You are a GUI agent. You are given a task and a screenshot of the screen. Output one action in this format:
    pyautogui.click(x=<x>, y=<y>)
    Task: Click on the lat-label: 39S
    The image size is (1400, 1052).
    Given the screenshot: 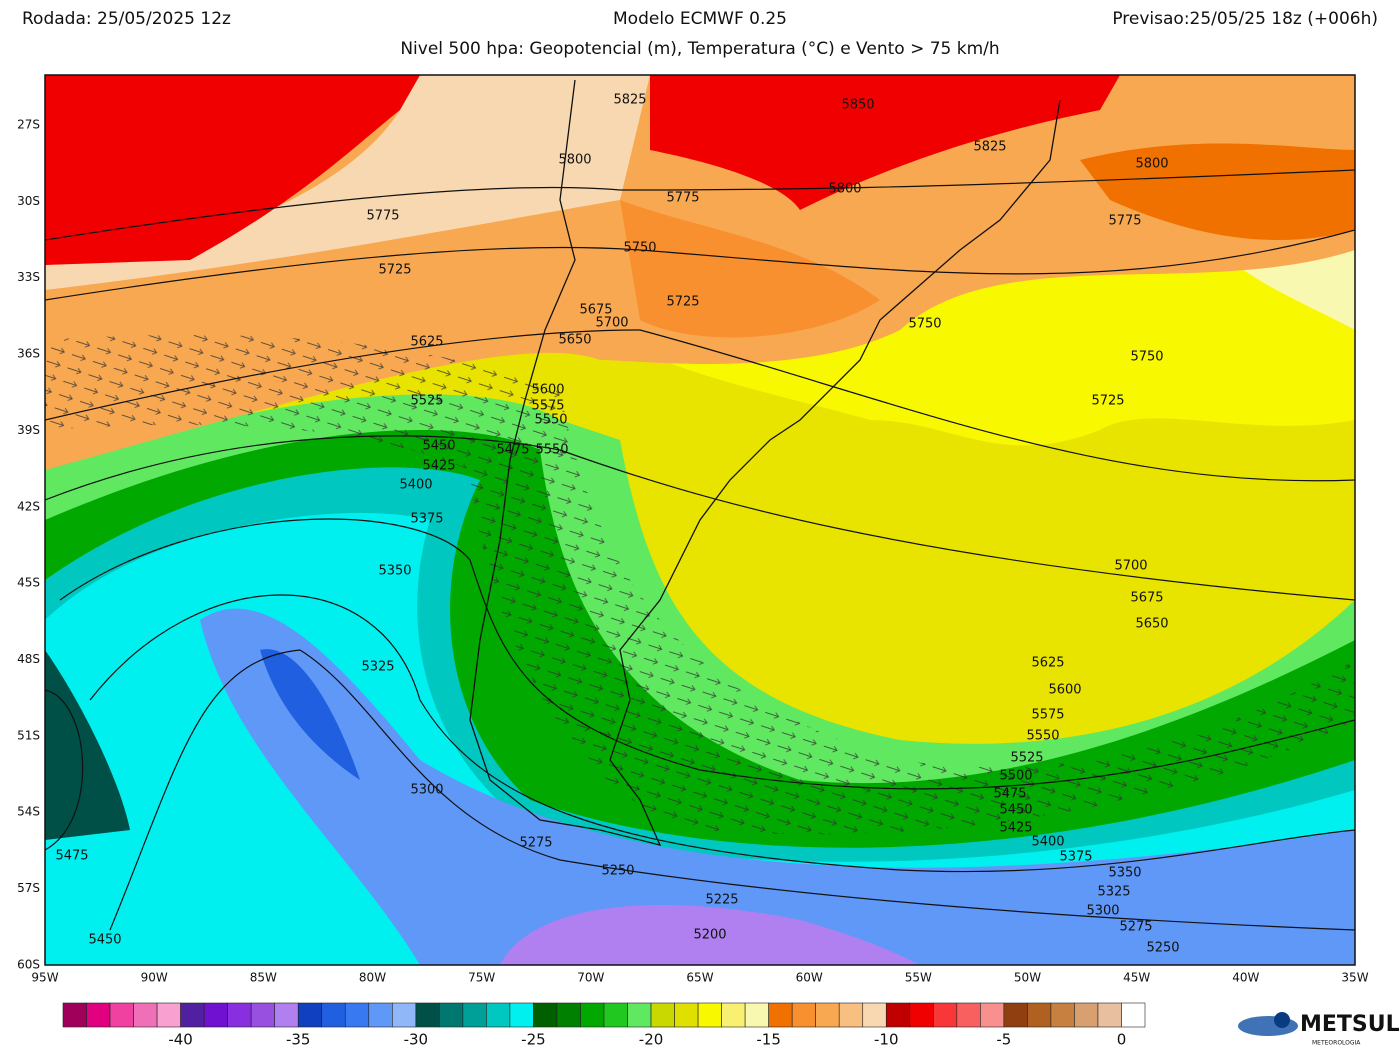 What is the action you would take?
    pyautogui.click(x=28, y=430)
    